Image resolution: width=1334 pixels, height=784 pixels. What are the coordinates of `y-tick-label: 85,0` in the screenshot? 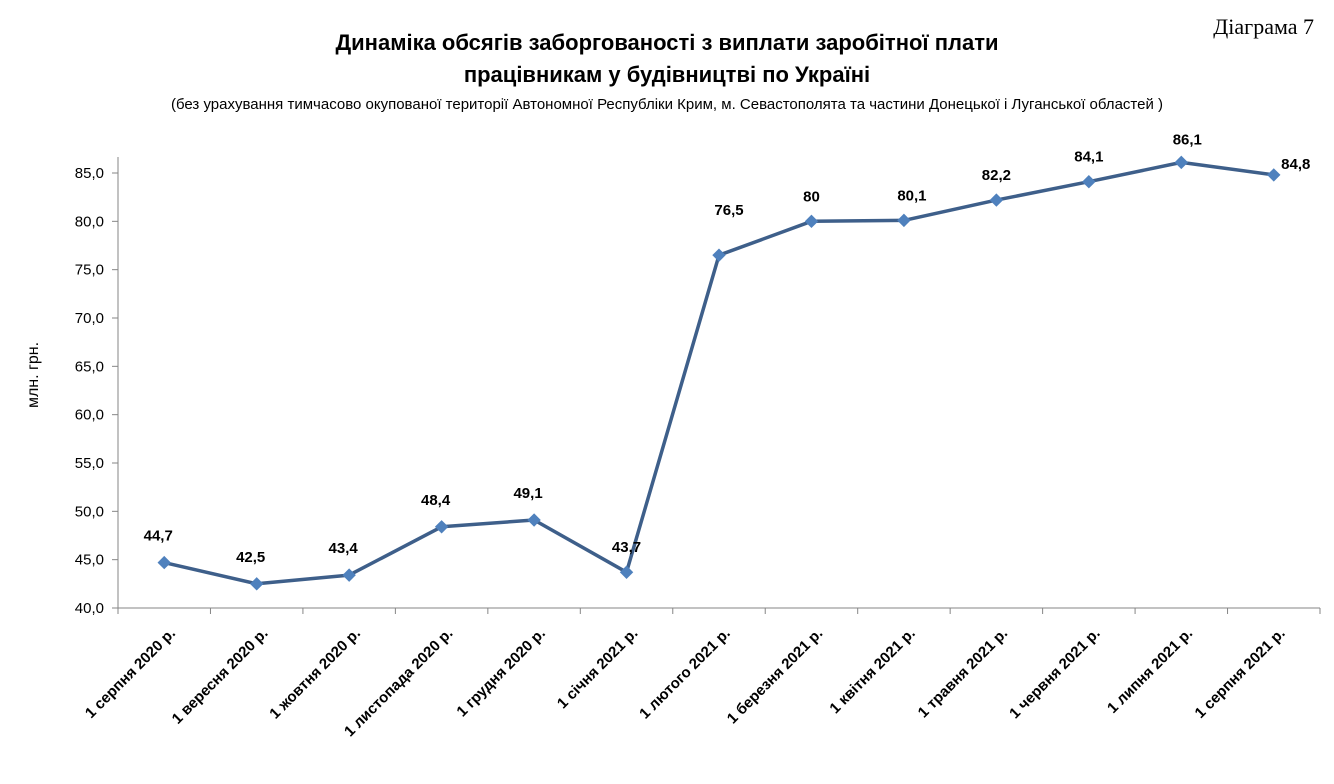 It's located at (89, 173).